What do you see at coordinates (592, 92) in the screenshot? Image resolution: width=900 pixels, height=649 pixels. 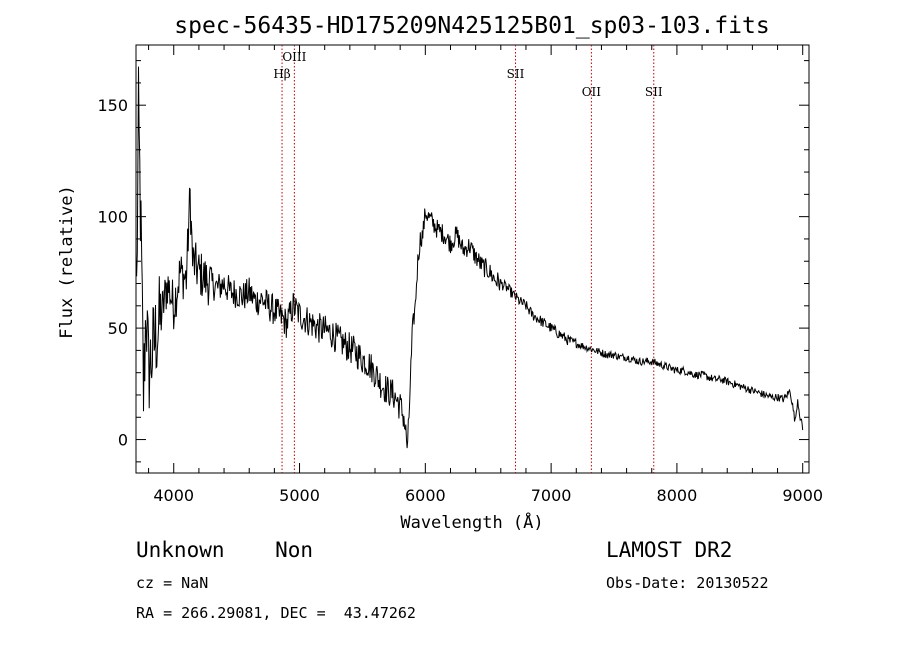 I see `line-id-label: OII` at bounding box center [592, 92].